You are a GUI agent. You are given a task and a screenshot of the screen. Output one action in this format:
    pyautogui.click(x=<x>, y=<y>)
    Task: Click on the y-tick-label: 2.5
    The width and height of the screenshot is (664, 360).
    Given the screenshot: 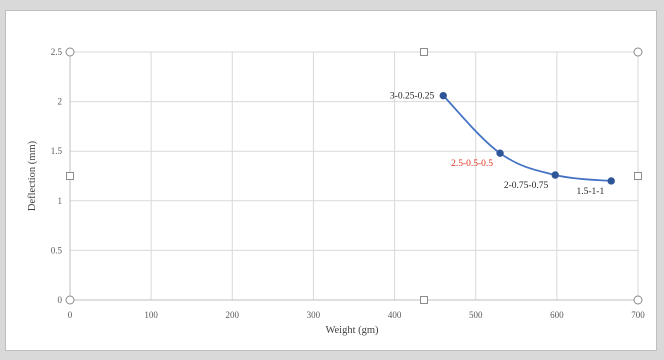 What is the action you would take?
    pyautogui.click(x=57, y=52)
    